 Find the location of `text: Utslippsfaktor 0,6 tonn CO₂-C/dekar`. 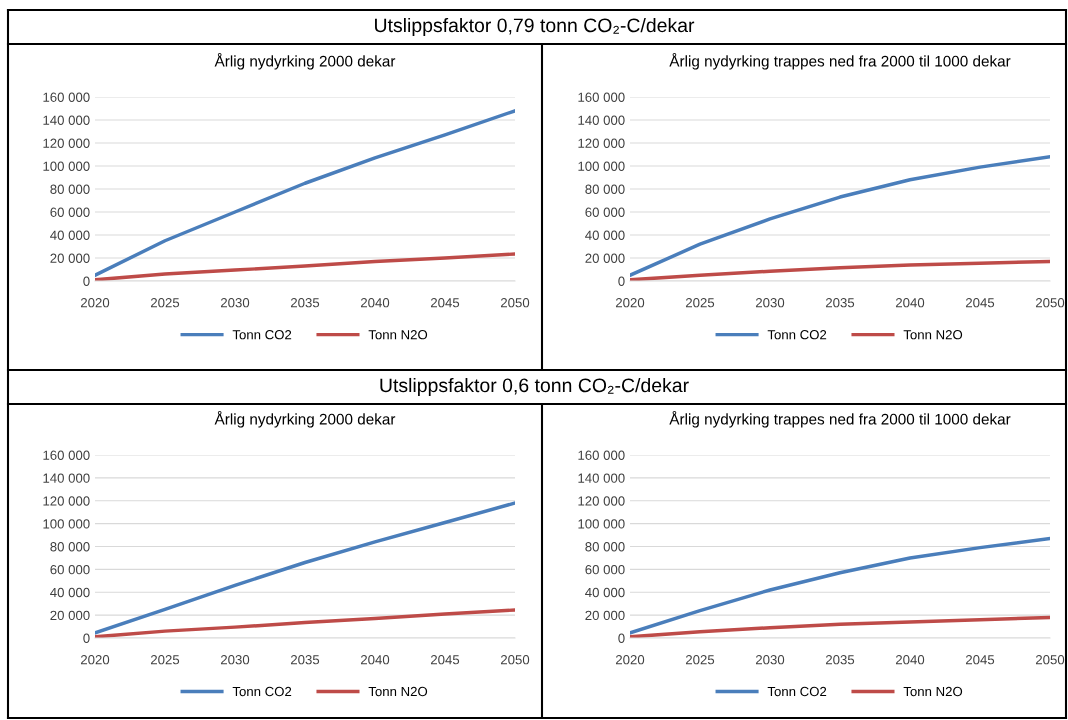

text: Utslippsfaktor 0,6 tonn CO₂-C/dekar is located at coordinates (534, 387).